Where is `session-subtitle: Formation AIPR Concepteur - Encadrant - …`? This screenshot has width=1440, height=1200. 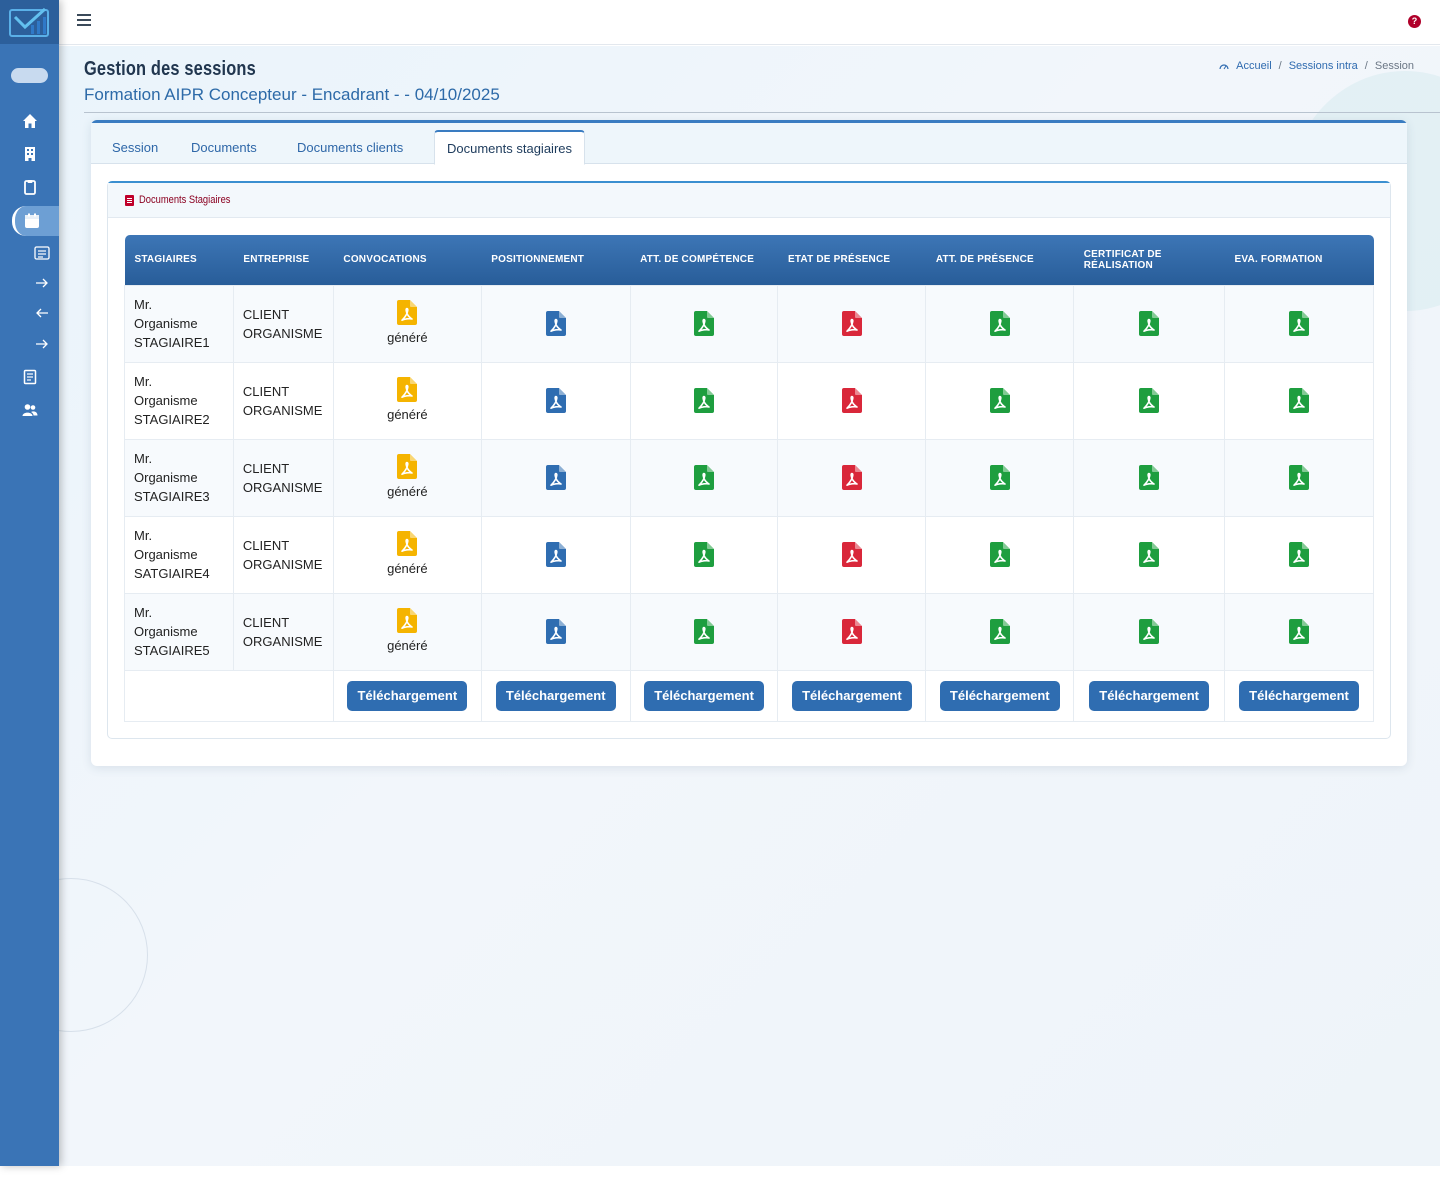 session-subtitle: Formation AIPR Concepteur - Encadrant - … is located at coordinates (292, 94).